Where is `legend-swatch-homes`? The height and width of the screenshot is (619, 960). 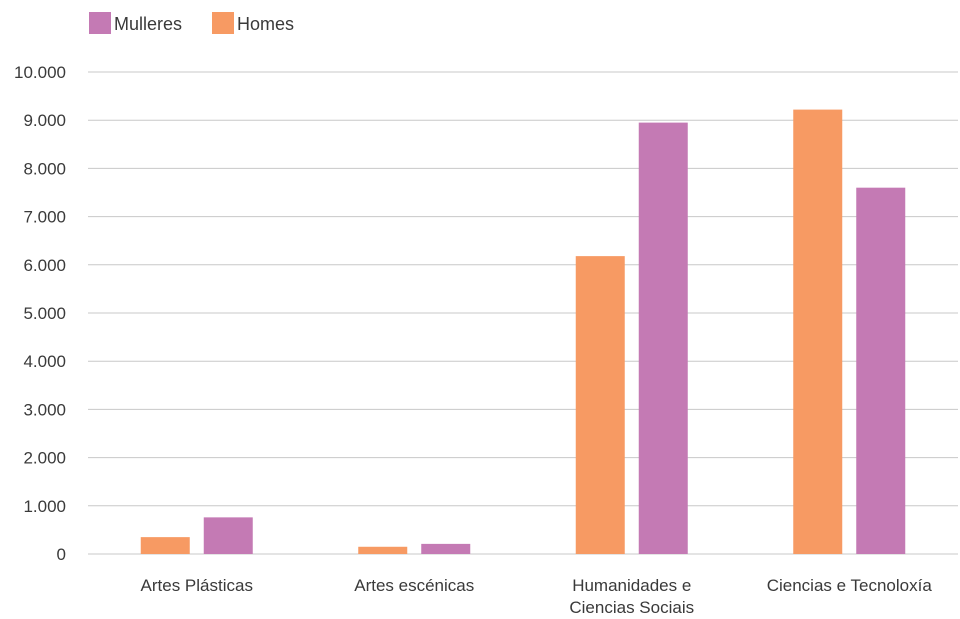
legend-swatch-homes is located at coordinates (223, 23).